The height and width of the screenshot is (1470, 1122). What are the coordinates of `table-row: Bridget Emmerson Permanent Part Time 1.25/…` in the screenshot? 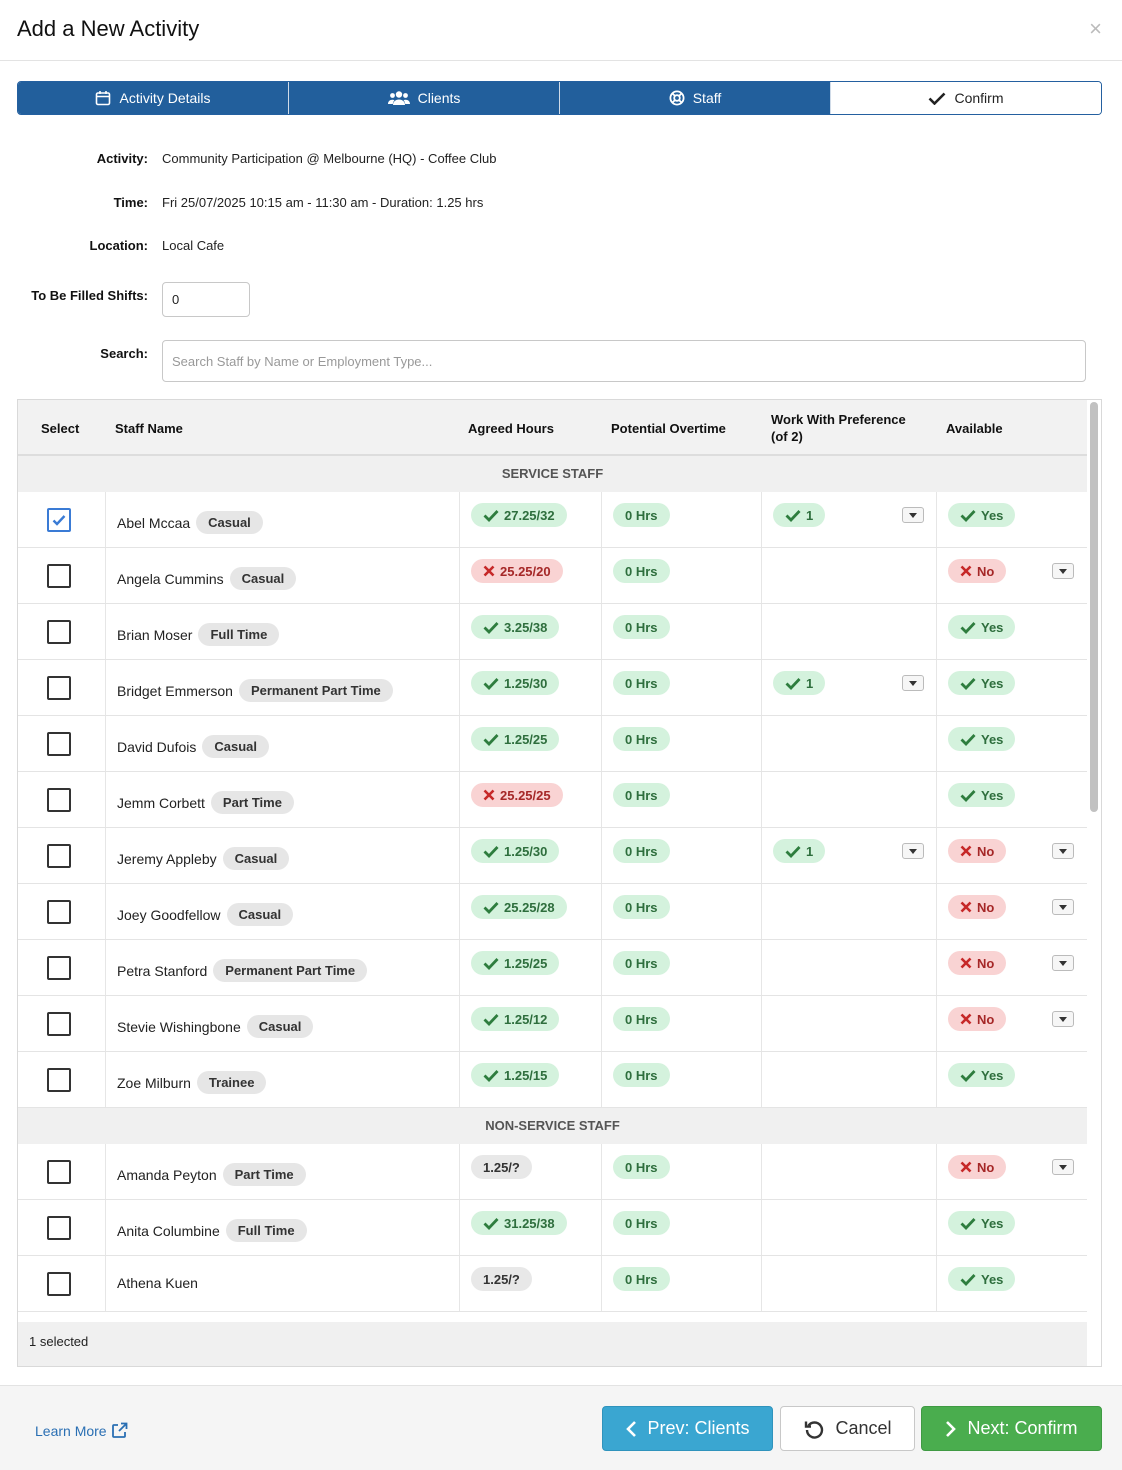 It's located at (552, 688).